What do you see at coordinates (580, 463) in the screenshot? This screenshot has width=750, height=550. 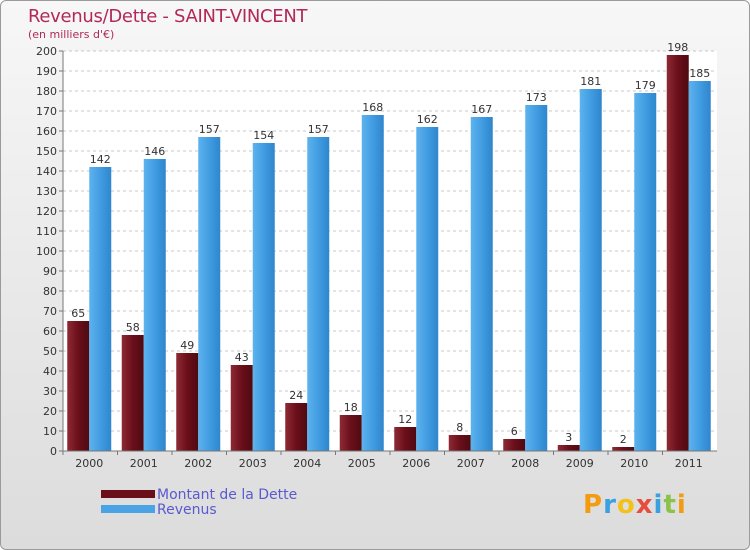 I see `x-tick-label: 2009` at bounding box center [580, 463].